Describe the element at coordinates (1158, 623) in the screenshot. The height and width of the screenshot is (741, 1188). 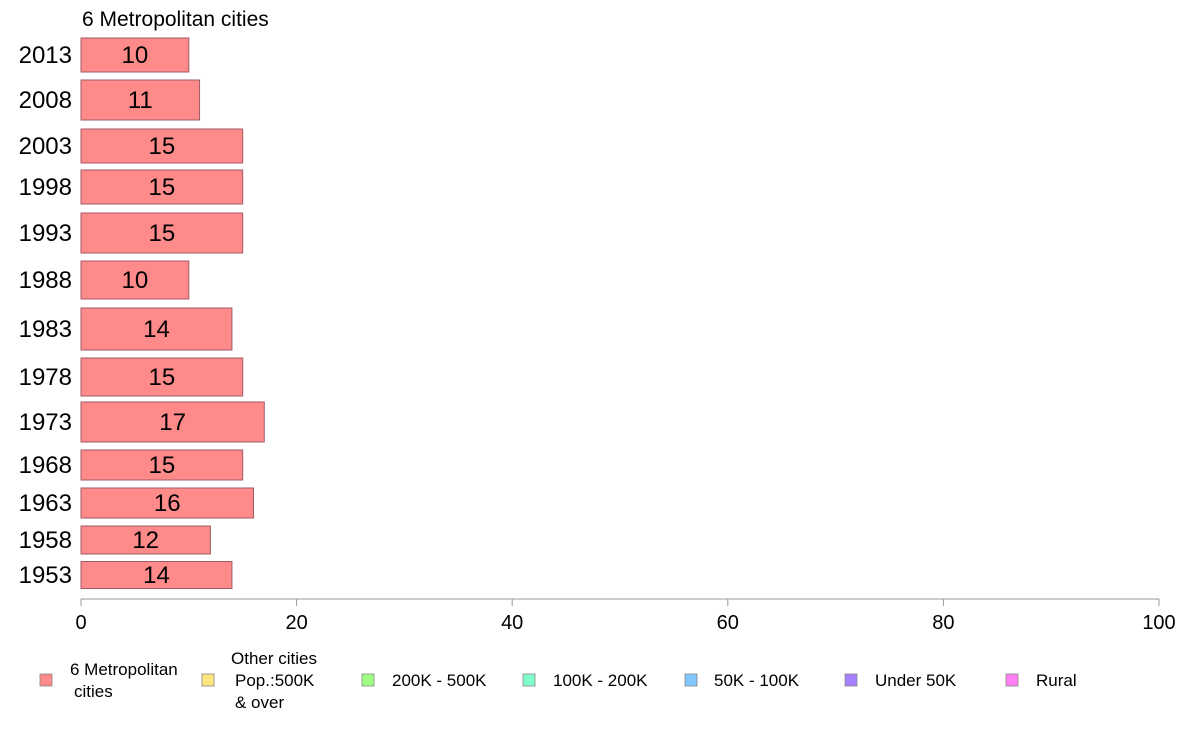
I see `x-tick-label: 100` at that location.